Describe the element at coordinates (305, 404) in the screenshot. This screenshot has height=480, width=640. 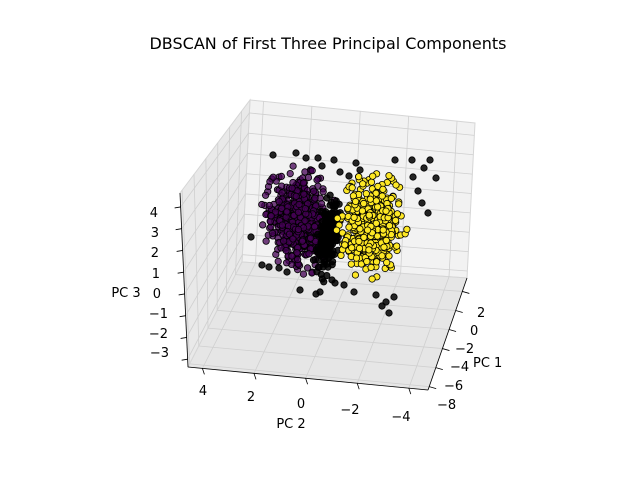
I see `pc2-tick-labels: 4 2 0 −2 −4` at that location.